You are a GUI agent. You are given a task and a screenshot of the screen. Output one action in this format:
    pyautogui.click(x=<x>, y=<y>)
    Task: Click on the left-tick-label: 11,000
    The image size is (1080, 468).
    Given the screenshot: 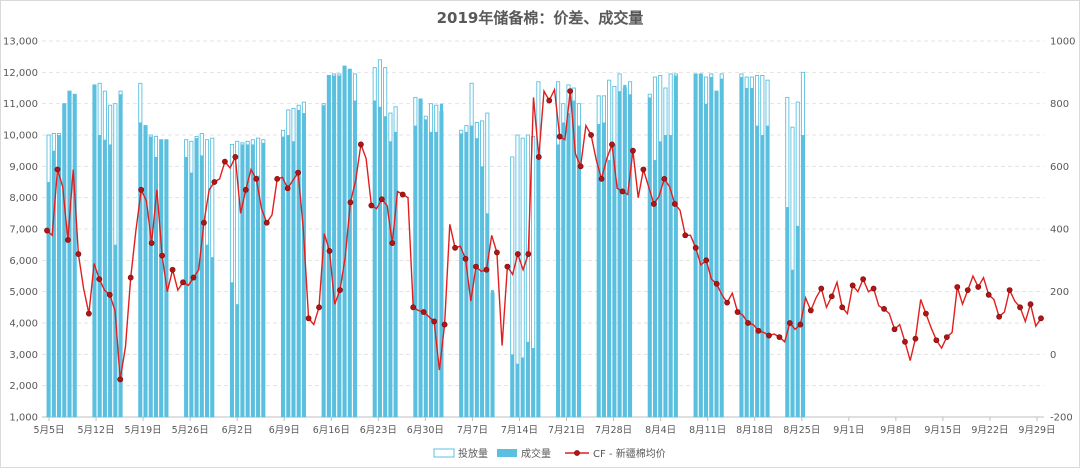 What is the action you would take?
    pyautogui.click(x=20, y=104)
    